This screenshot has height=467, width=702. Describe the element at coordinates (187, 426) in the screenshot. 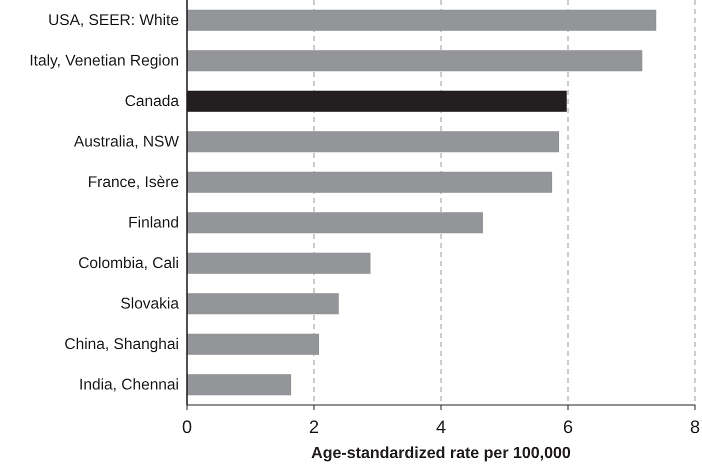

I see `x-tick-label: 0` at that location.